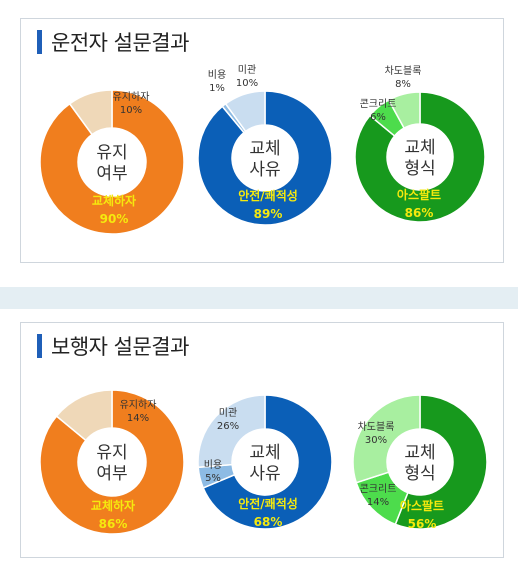  What do you see at coordinates (120, 347) in the screenshot?
I see `pedestrian-survey-title: 보행자 설문결과` at bounding box center [120, 347].